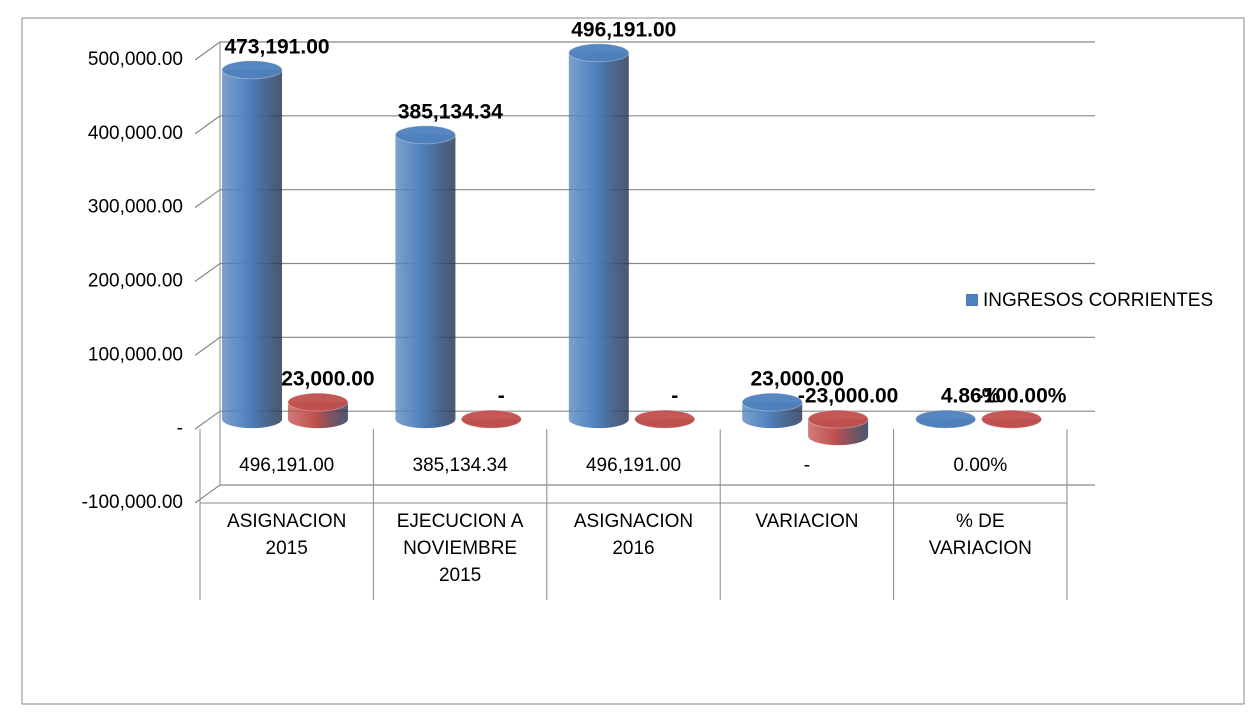 The image size is (1258, 722). Describe the element at coordinates (633, 535) in the screenshot. I see `x-tick-label: ASIGNACION 2016` at that location.